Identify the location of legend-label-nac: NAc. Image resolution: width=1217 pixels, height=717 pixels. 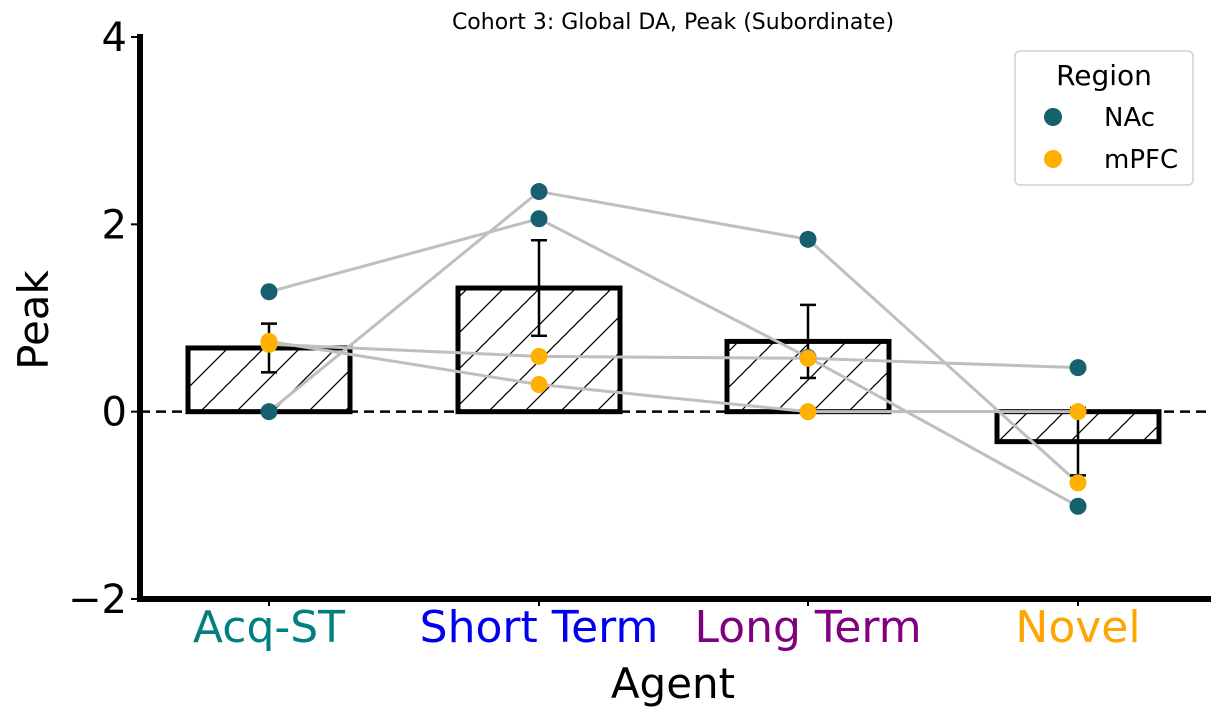
(1129, 118).